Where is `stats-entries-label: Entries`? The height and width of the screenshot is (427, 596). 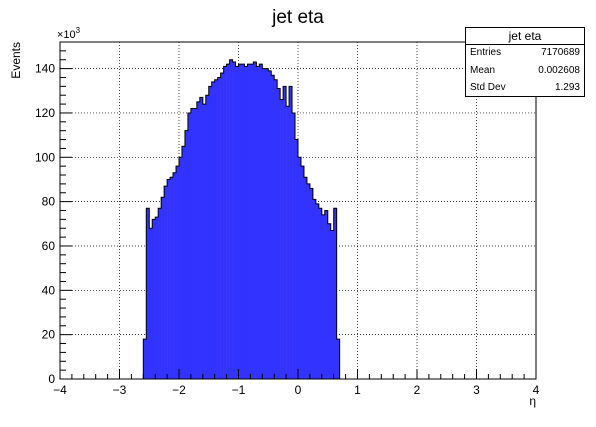
stats-entries-label: Entries is located at coordinates (486, 52).